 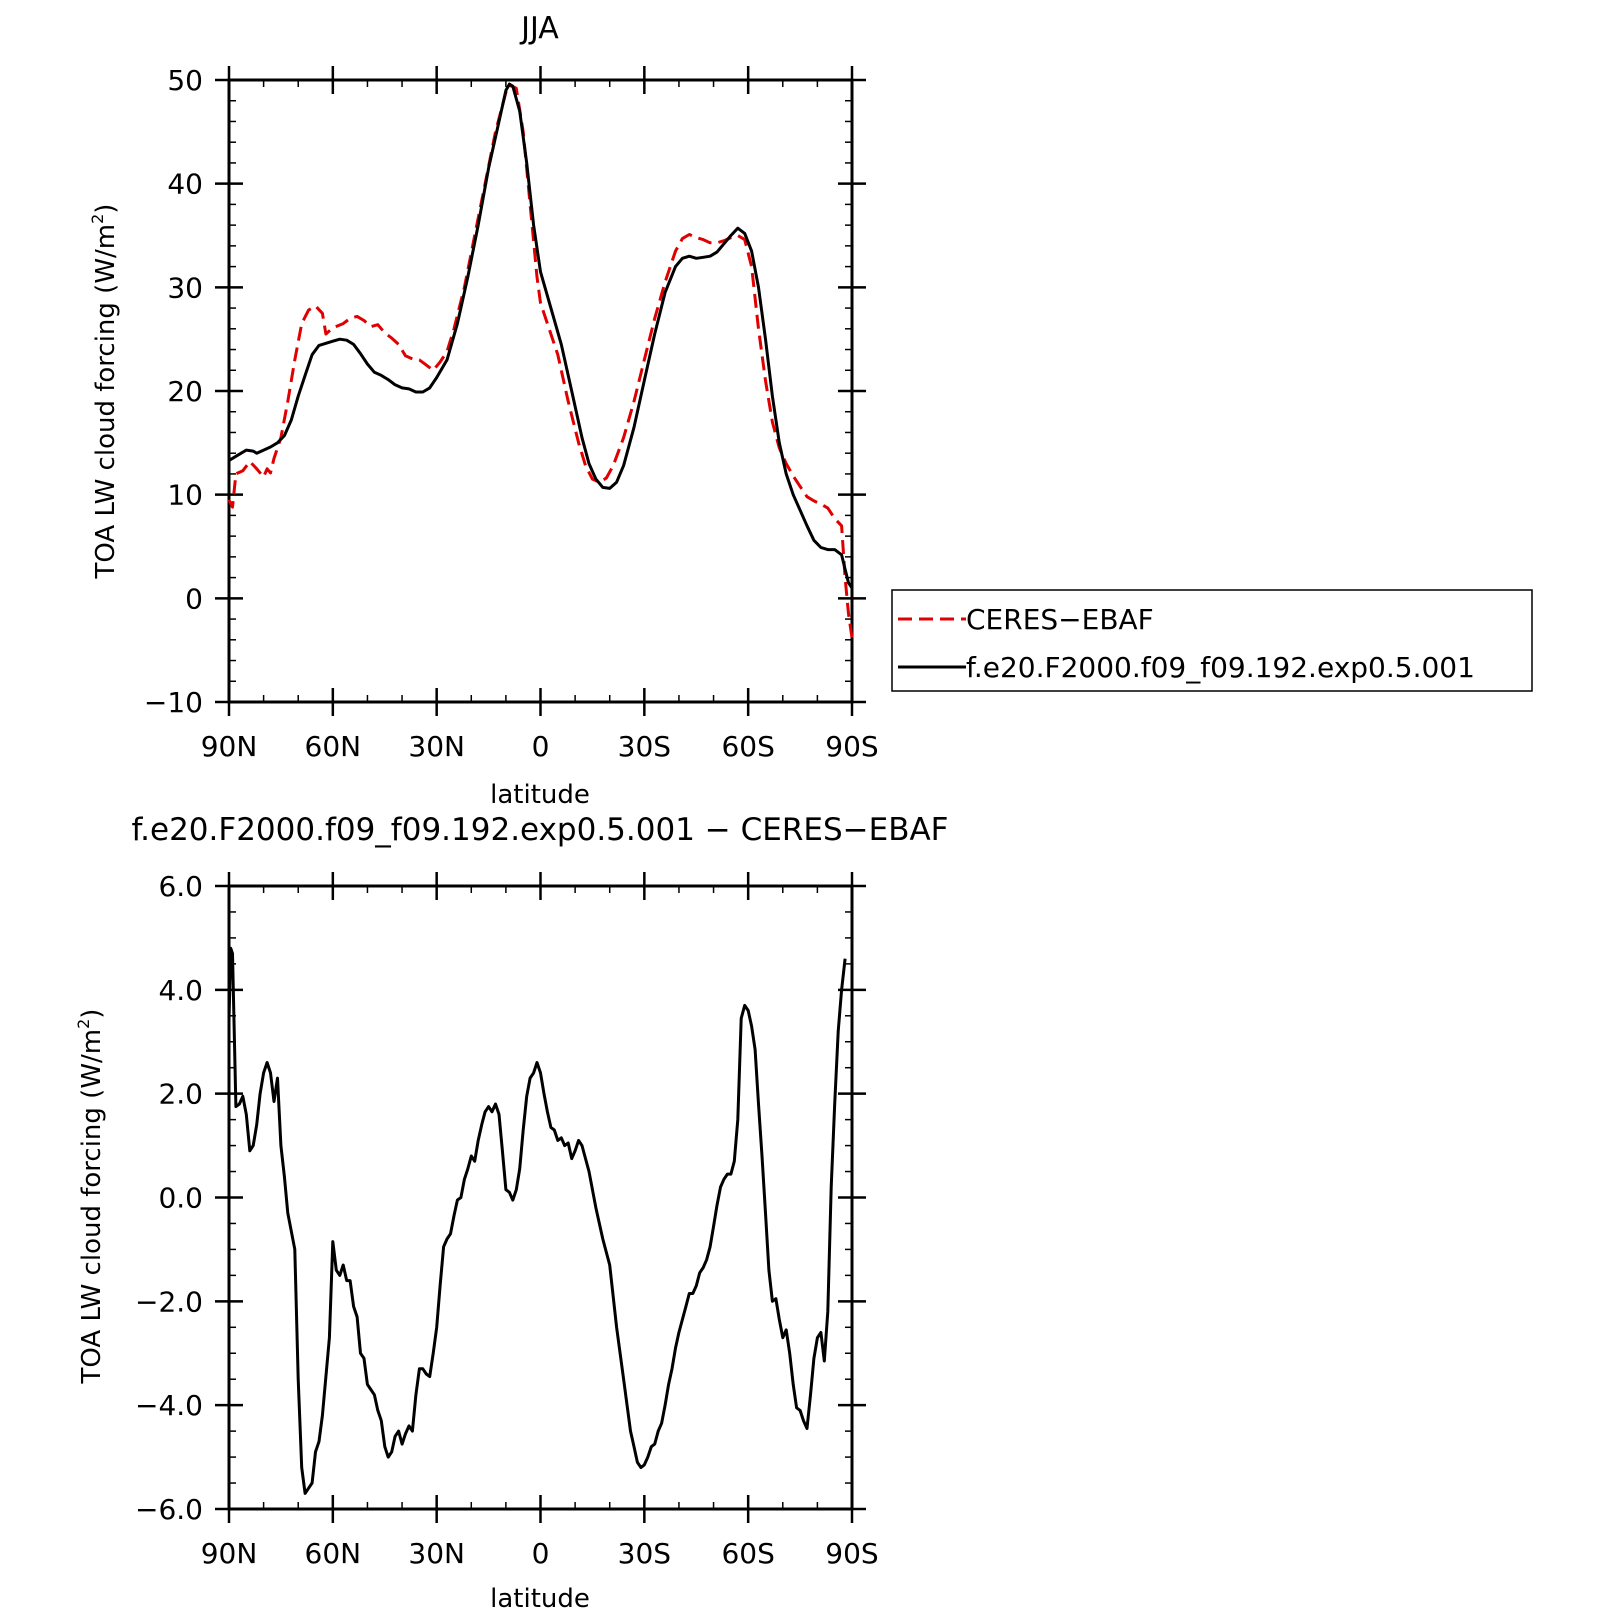 What do you see at coordinates (185, 80) in the screenshot?
I see `y-tick-label: 50` at bounding box center [185, 80].